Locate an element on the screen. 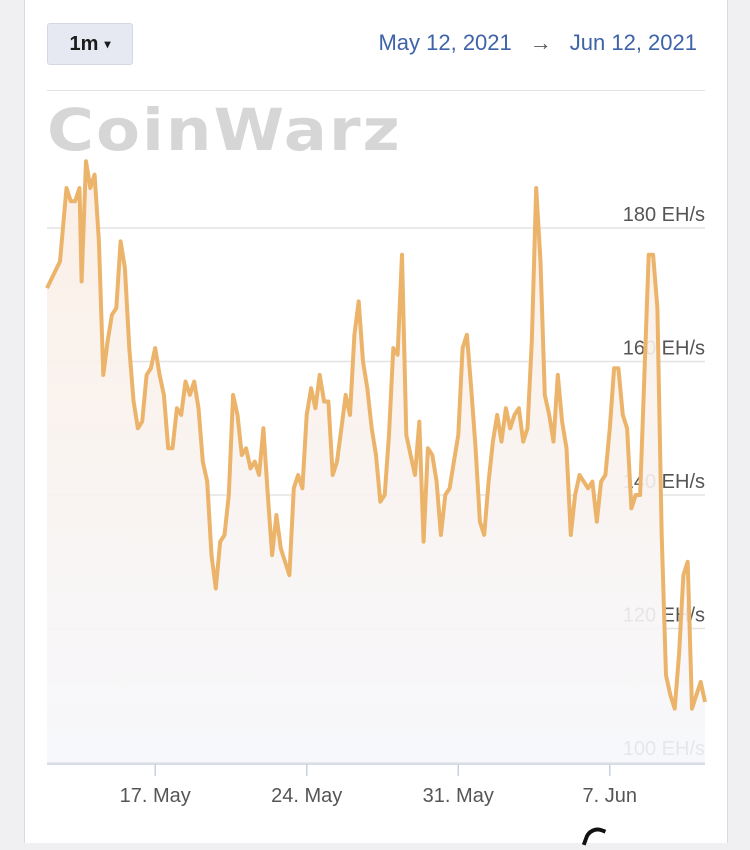  x-tick-label: 17. May is located at coordinates (155, 796).